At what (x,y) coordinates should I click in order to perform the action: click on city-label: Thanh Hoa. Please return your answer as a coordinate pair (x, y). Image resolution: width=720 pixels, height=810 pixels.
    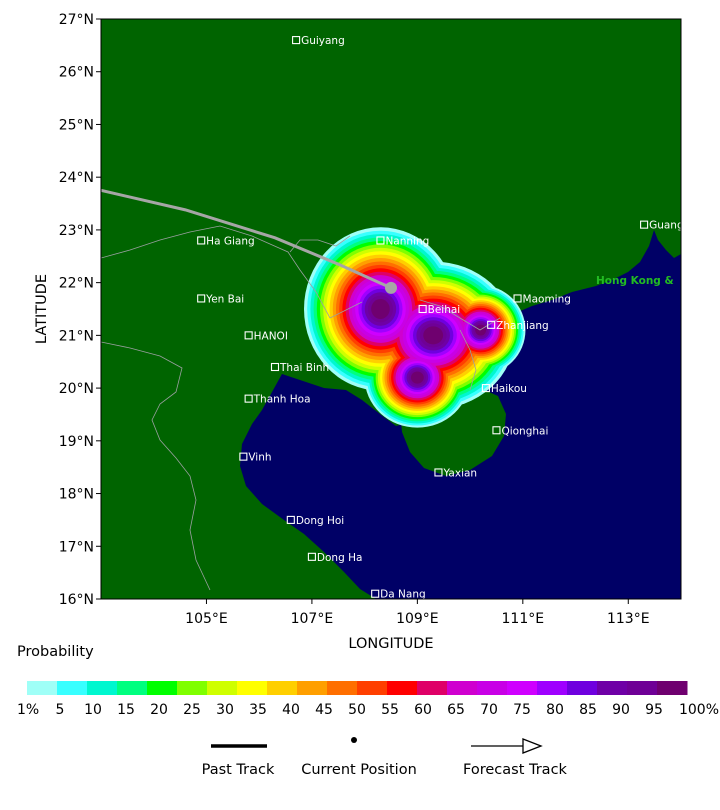
    Looking at the image, I should click on (282, 400).